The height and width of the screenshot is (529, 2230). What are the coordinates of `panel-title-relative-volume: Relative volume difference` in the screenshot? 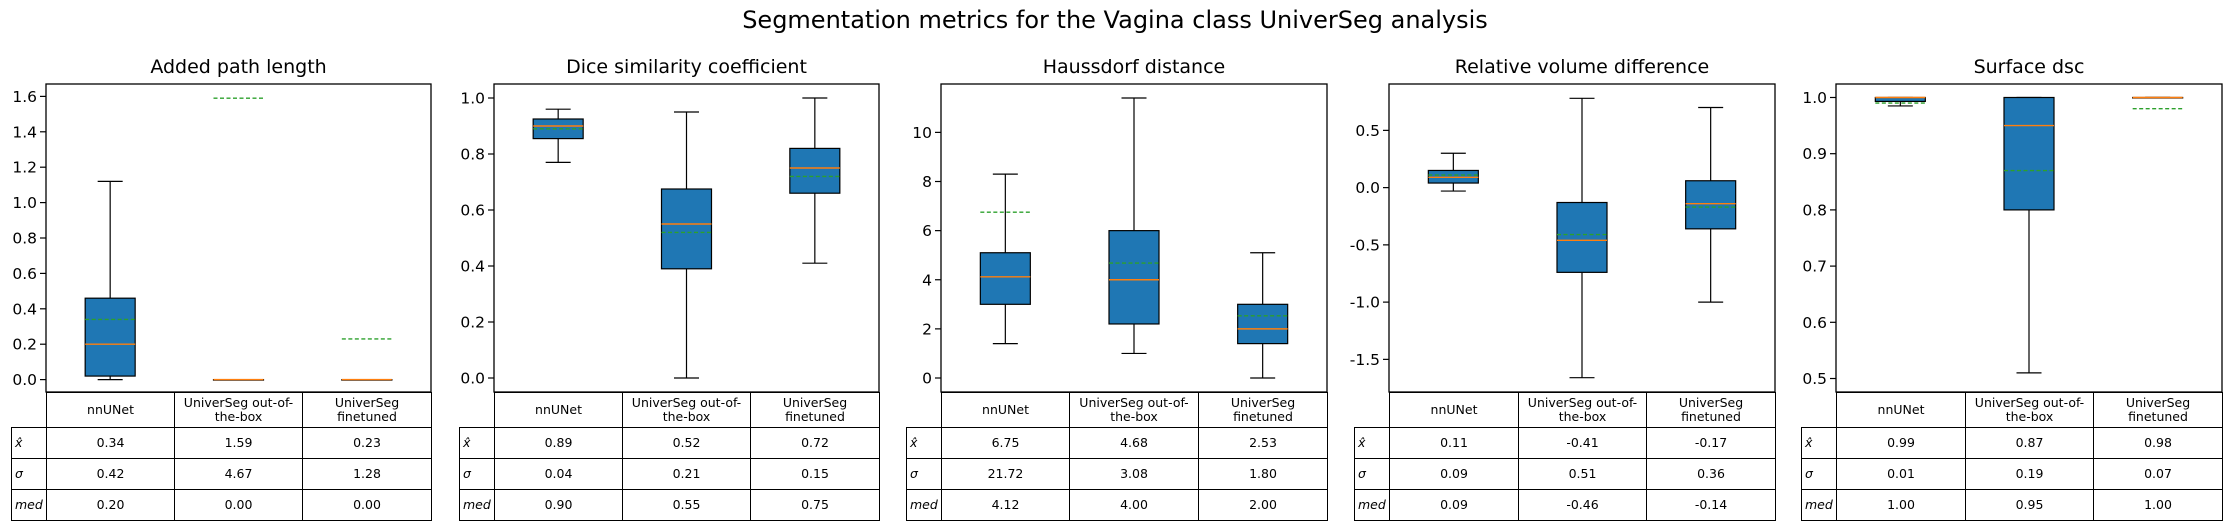 It's located at (1582, 67).